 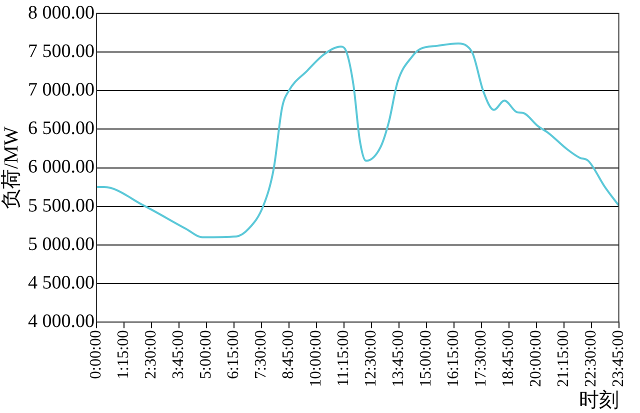 What do you see at coordinates (316, 358) in the screenshot?
I see `x-tick-label: 10:00:00` at bounding box center [316, 358].